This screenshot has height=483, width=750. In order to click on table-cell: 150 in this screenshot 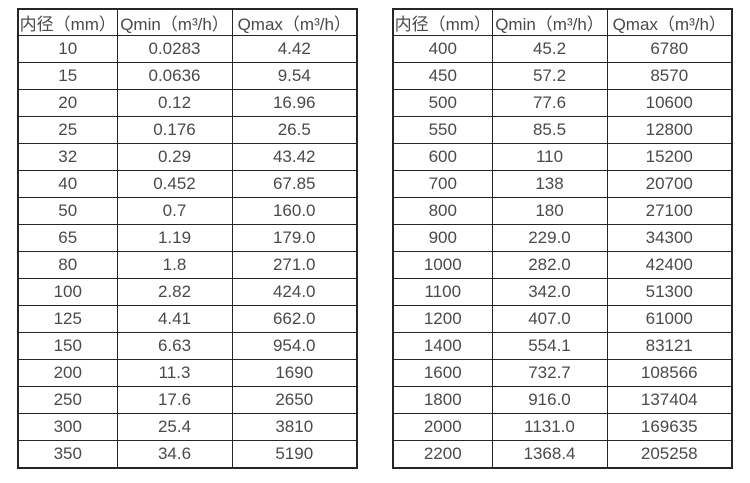, I will do `click(67, 346)`.